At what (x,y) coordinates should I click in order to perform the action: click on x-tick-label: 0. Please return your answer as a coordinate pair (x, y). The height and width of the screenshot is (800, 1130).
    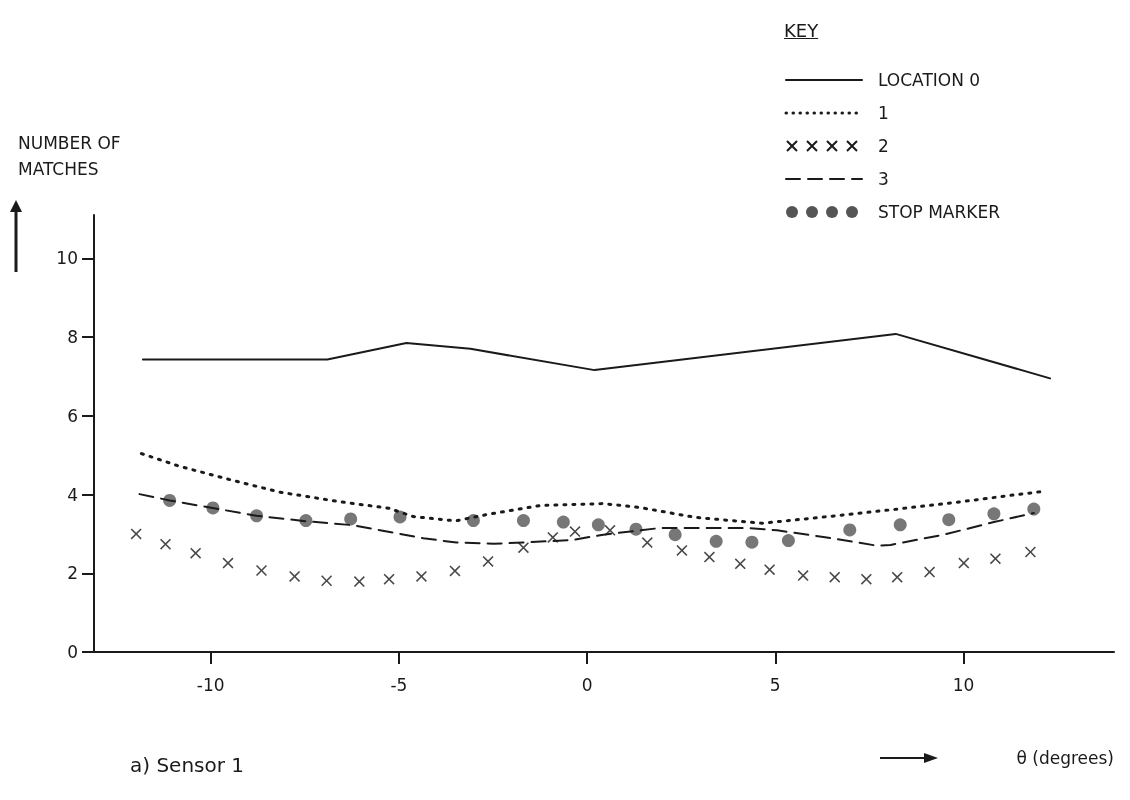
    Looking at the image, I should click on (587, 684).